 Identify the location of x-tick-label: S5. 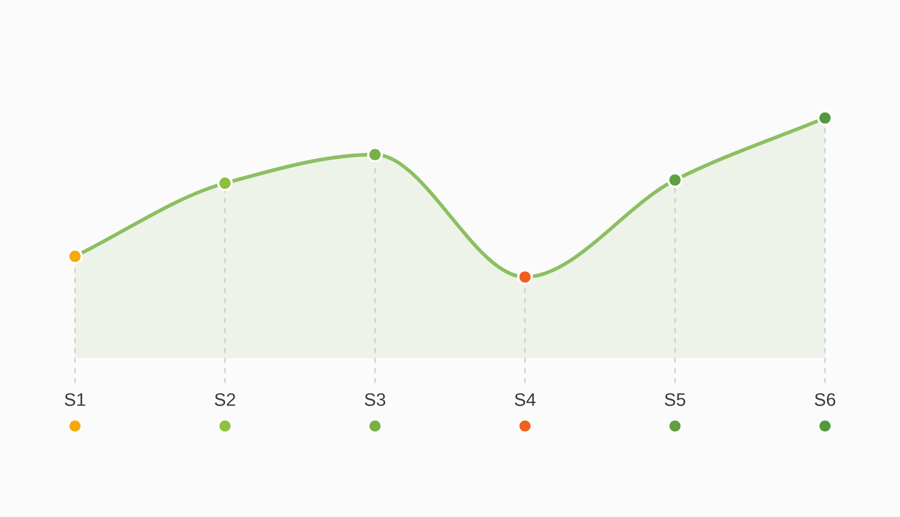
(675, 399).